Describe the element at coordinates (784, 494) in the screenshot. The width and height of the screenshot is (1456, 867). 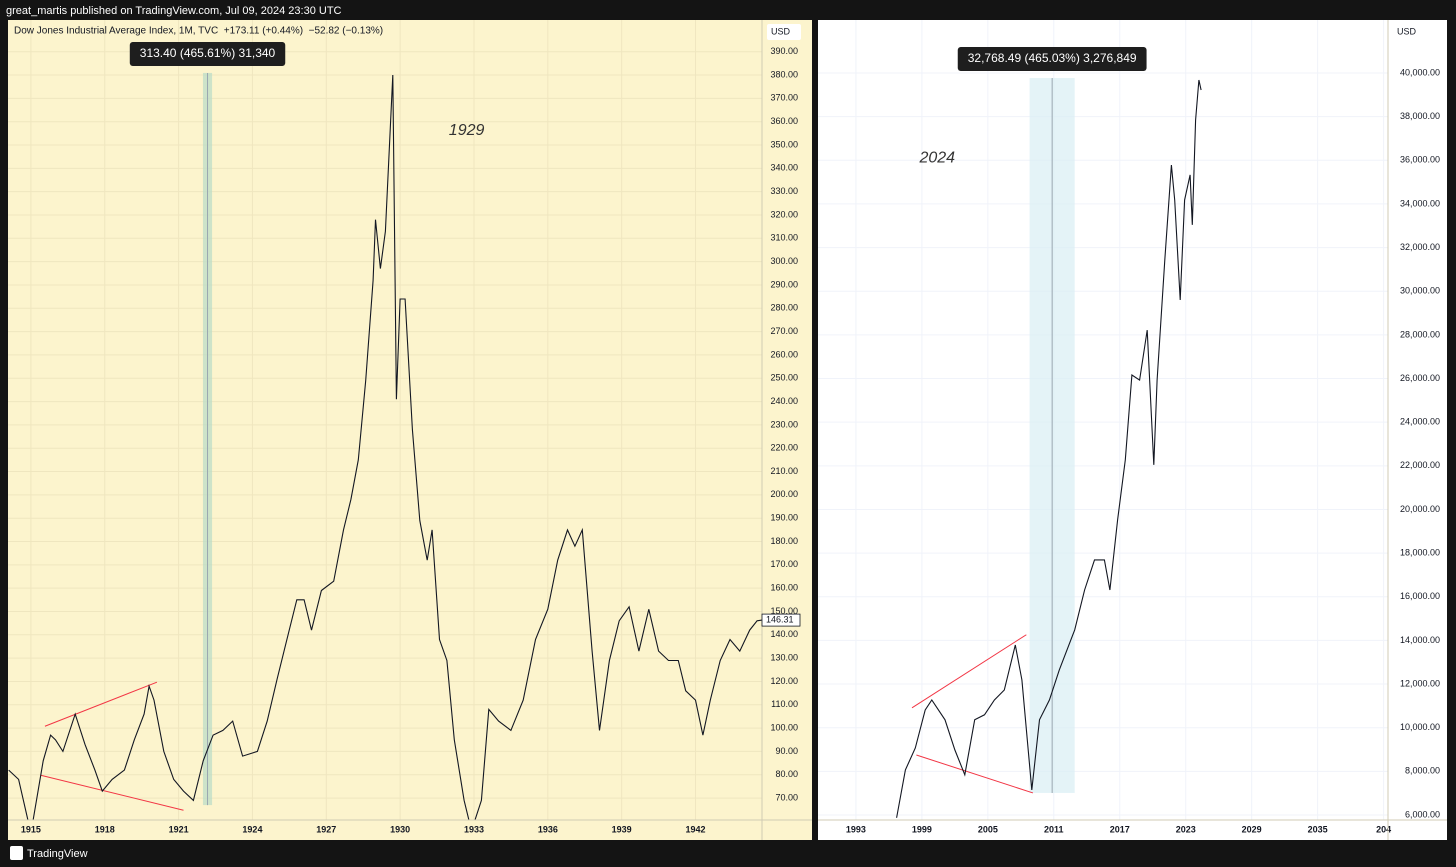
I see `y-tick-label: 200.00` at that location.